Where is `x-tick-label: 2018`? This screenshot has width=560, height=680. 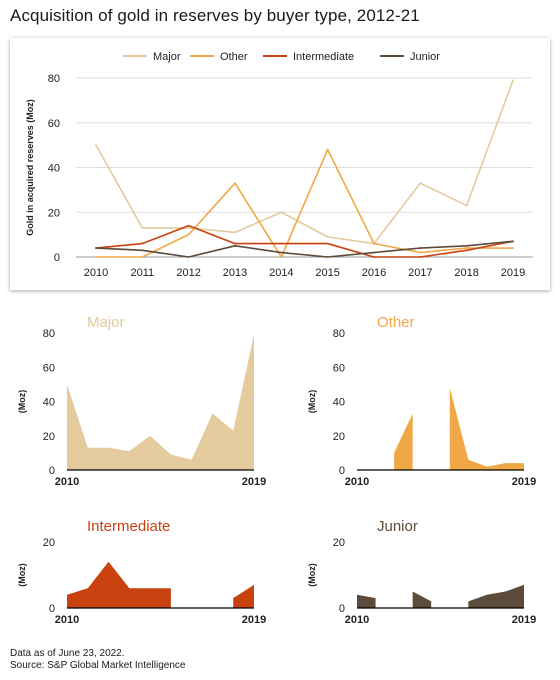
x-tick-label: 2018 is located at coordinates (466, 273).